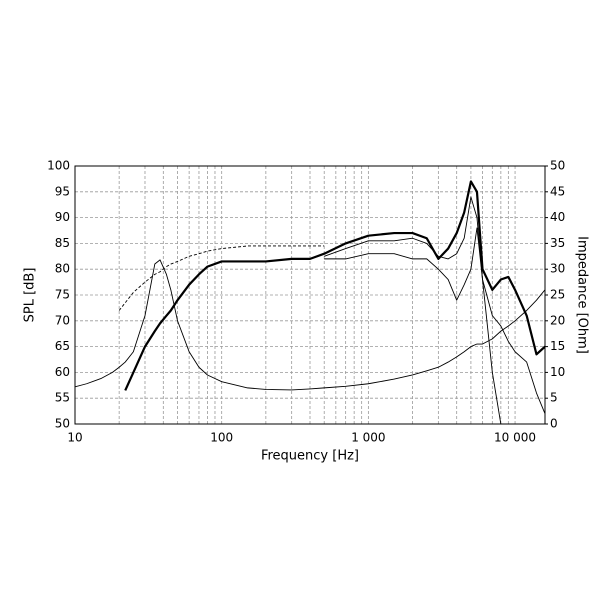 Image resolution: width=610 pixels, height=610 pixels. I want to click on x-tick-label: 10, so click(74, 438).